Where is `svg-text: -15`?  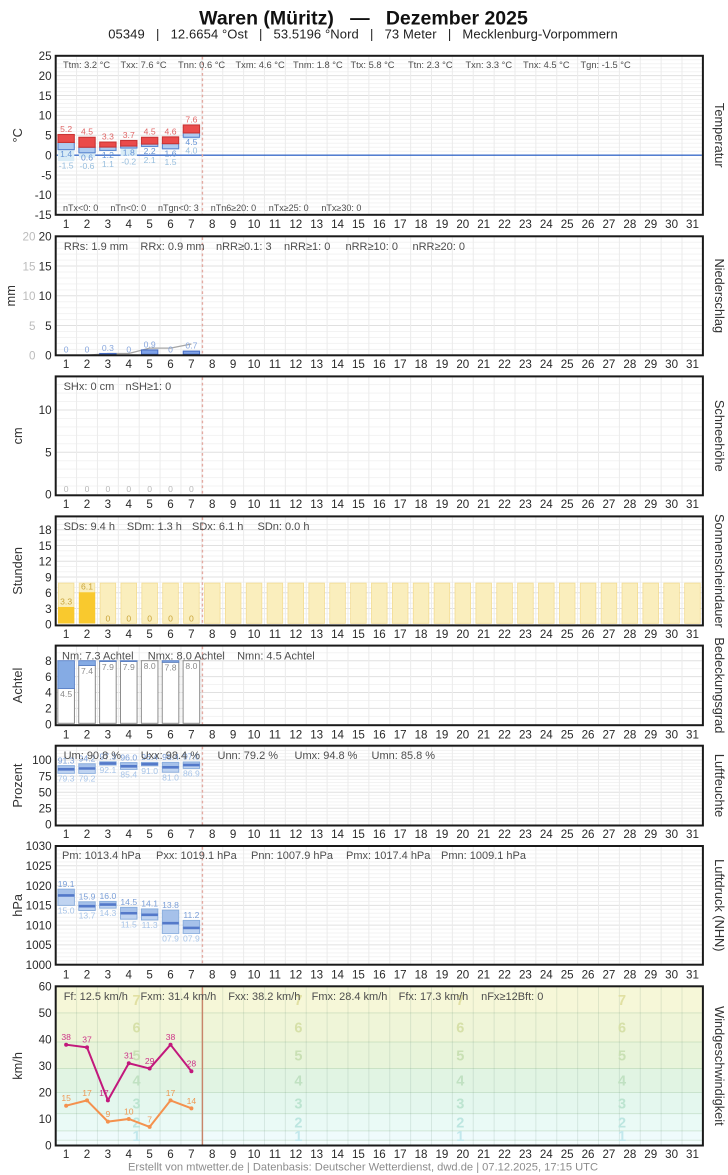 svg-text: -15 is located at coordinates (43, 215).